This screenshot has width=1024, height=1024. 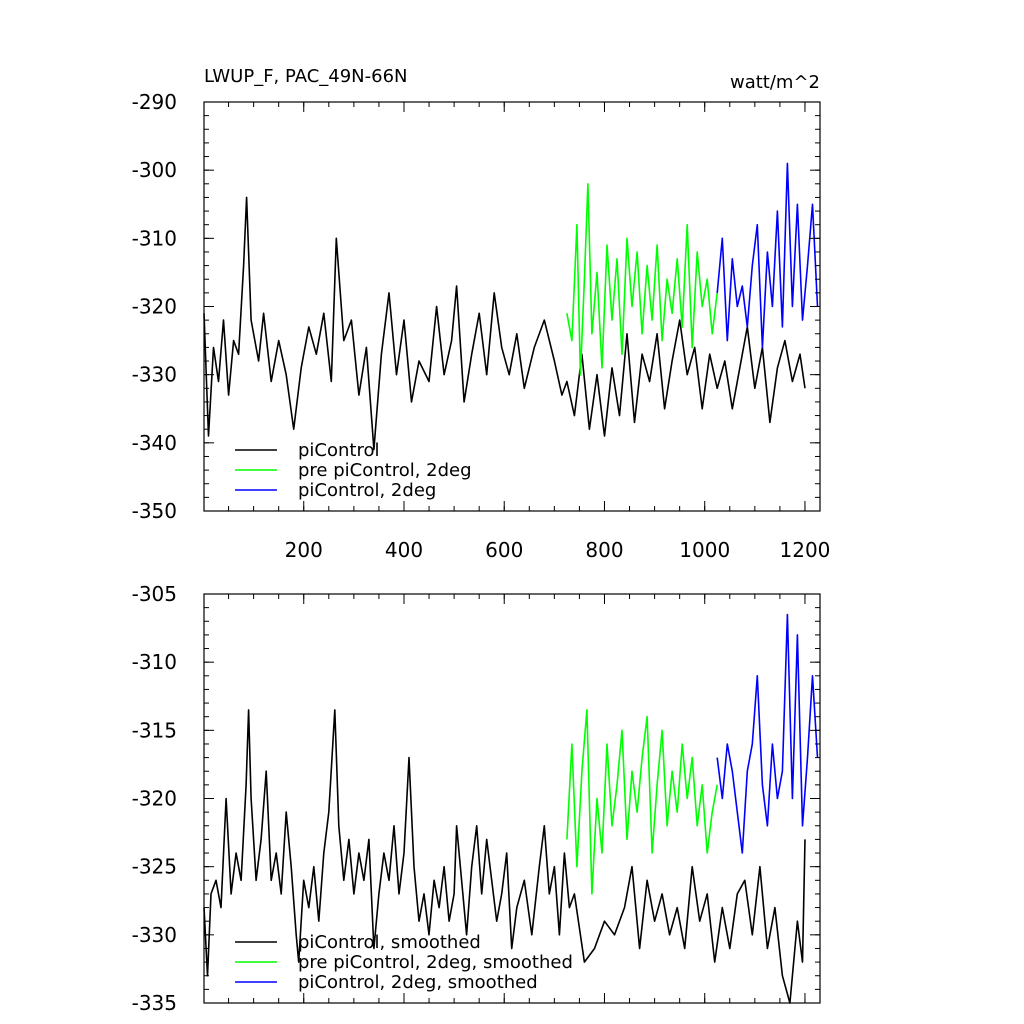 I want to click on y-tick-label: -335, so click(x=154, y=1003).